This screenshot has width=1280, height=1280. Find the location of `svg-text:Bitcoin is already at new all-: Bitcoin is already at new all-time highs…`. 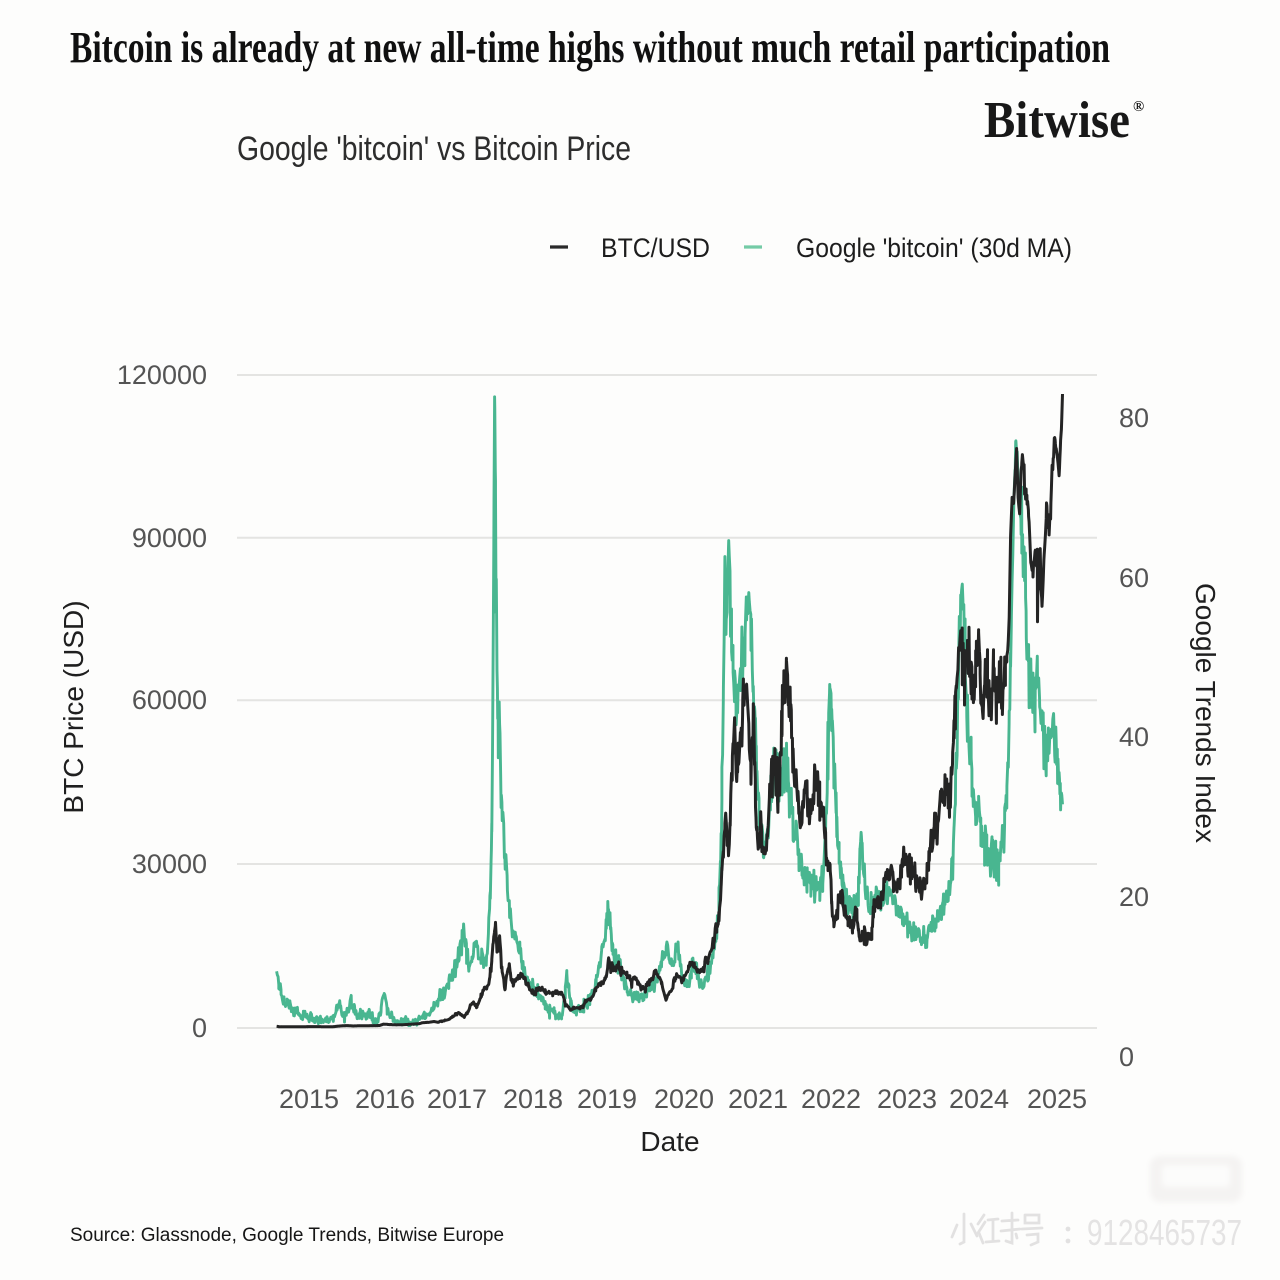

svg-text:Bitcoin is already at new all-: Bitcoin is already at new all-time highs… is located at coordinates (590, 47).